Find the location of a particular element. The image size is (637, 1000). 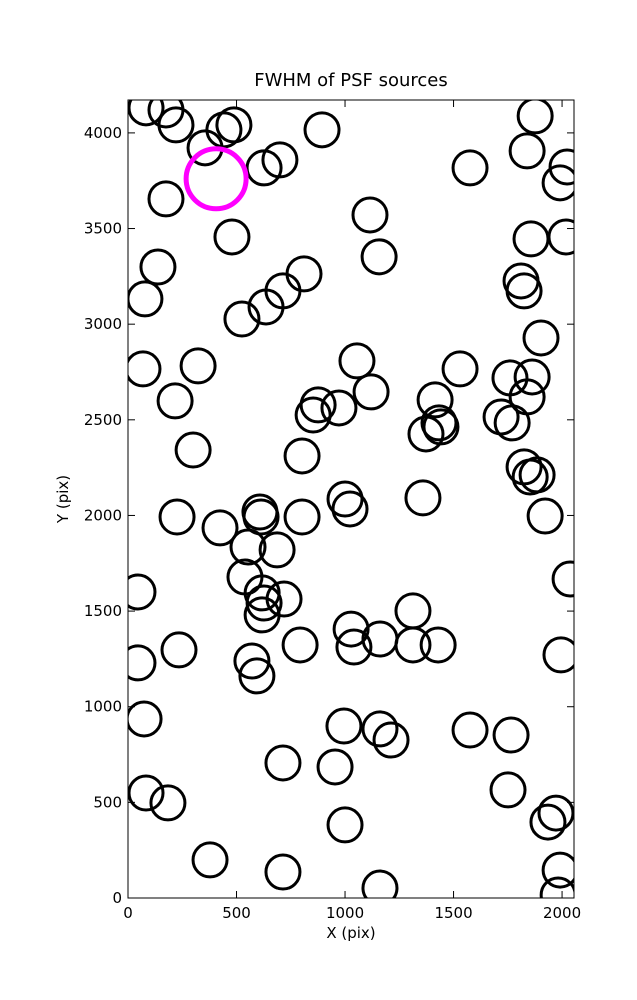

y-tick-label: 0 is located at coordinates (117, 898).